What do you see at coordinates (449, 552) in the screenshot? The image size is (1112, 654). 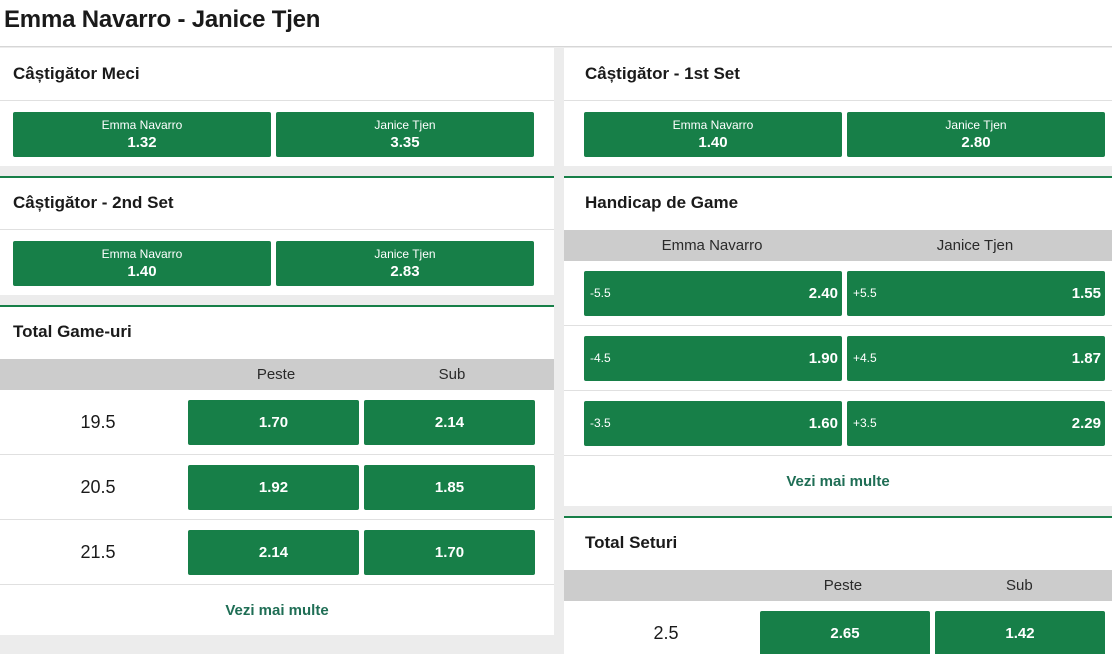 I see `under-odd-button: 1.70` at bounding box center [449, 552].